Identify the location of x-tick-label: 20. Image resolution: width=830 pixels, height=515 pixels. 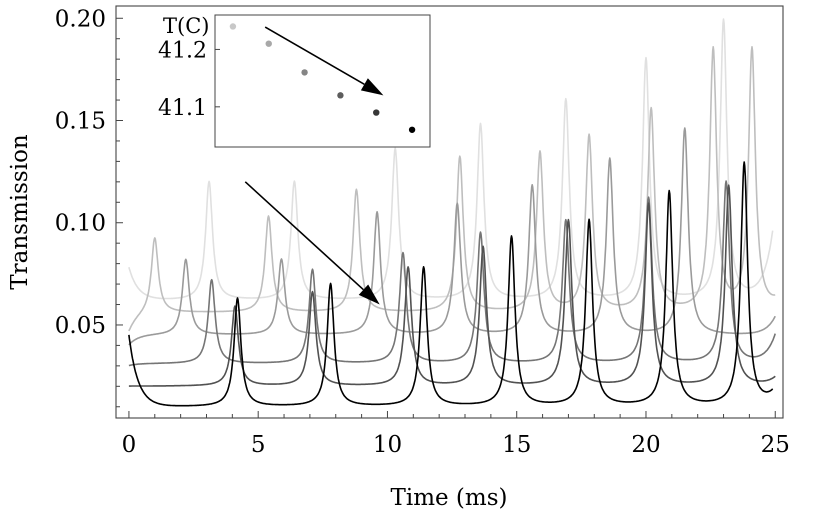
(645, 445).